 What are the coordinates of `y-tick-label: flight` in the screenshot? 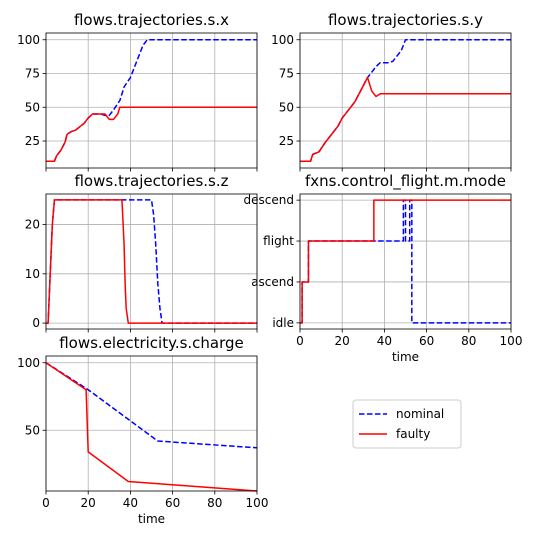 It's located at (278, 241).